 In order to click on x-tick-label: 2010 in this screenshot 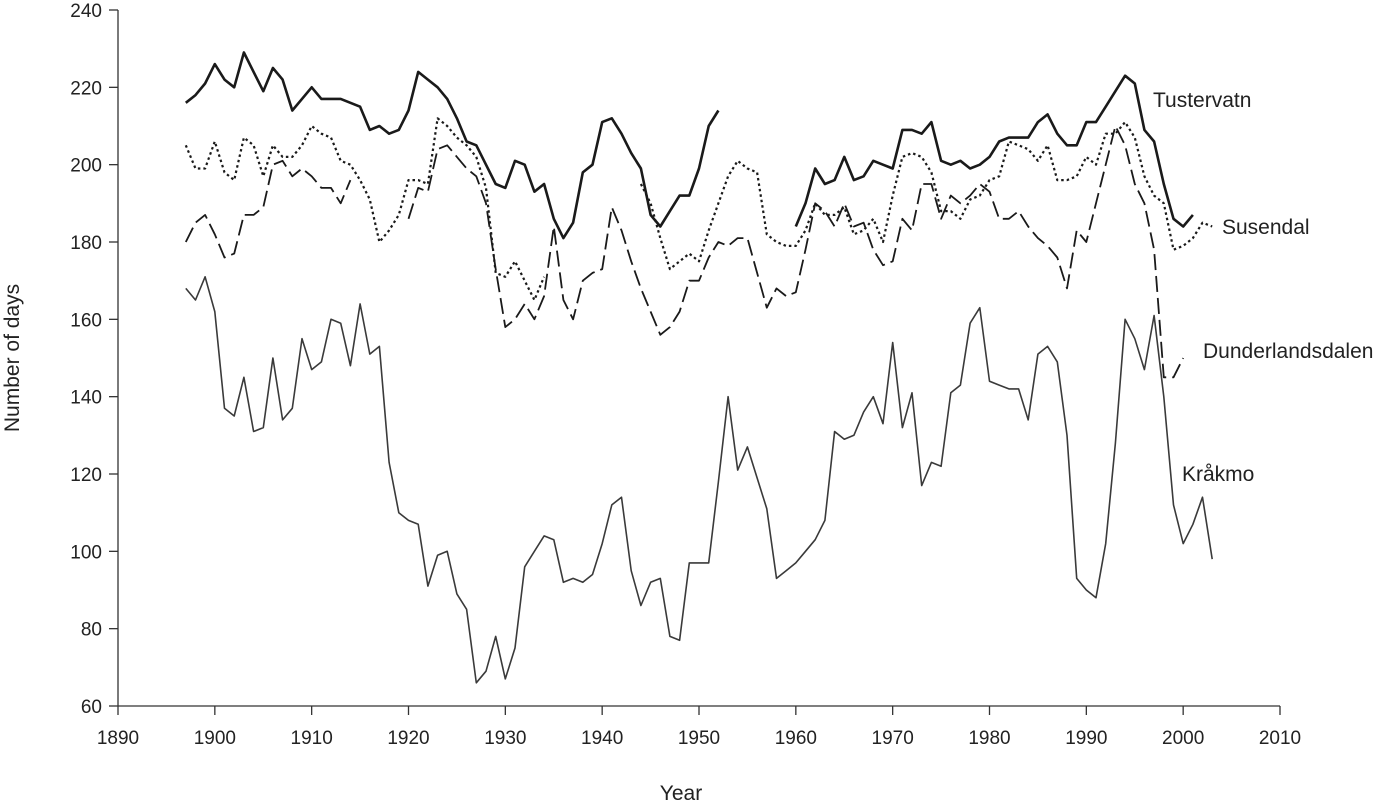, I will do `click(1280, 738)`.